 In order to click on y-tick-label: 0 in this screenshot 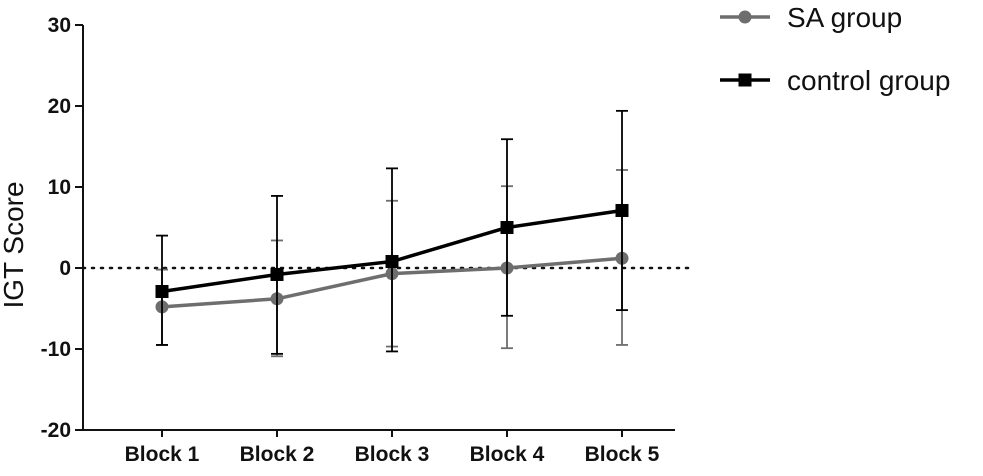, I will do `click(65, 268)`.